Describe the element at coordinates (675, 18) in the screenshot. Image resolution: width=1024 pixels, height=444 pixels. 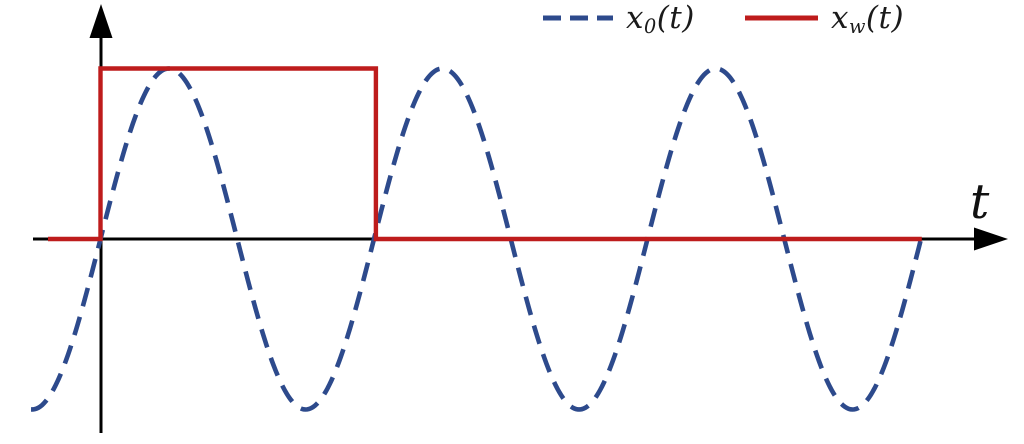
I see `legend-label-x0-args: (t)` at that location.